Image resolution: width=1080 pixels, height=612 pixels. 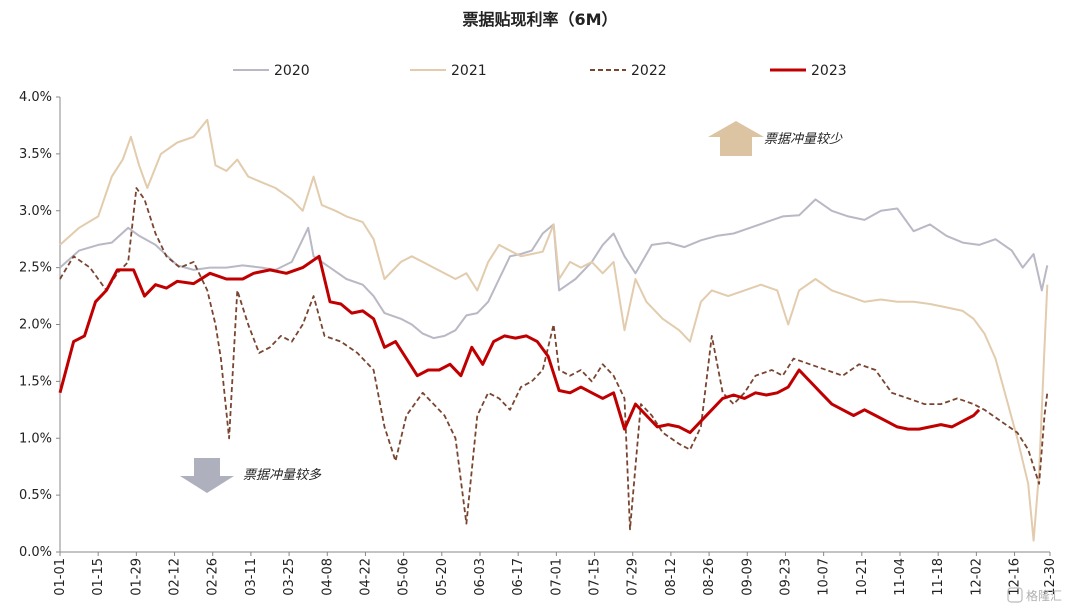 What do you see at coordinates (175, 577) in the screenshot?
I see `x-tick-label: 02-12` at bounding box center [175, 577].